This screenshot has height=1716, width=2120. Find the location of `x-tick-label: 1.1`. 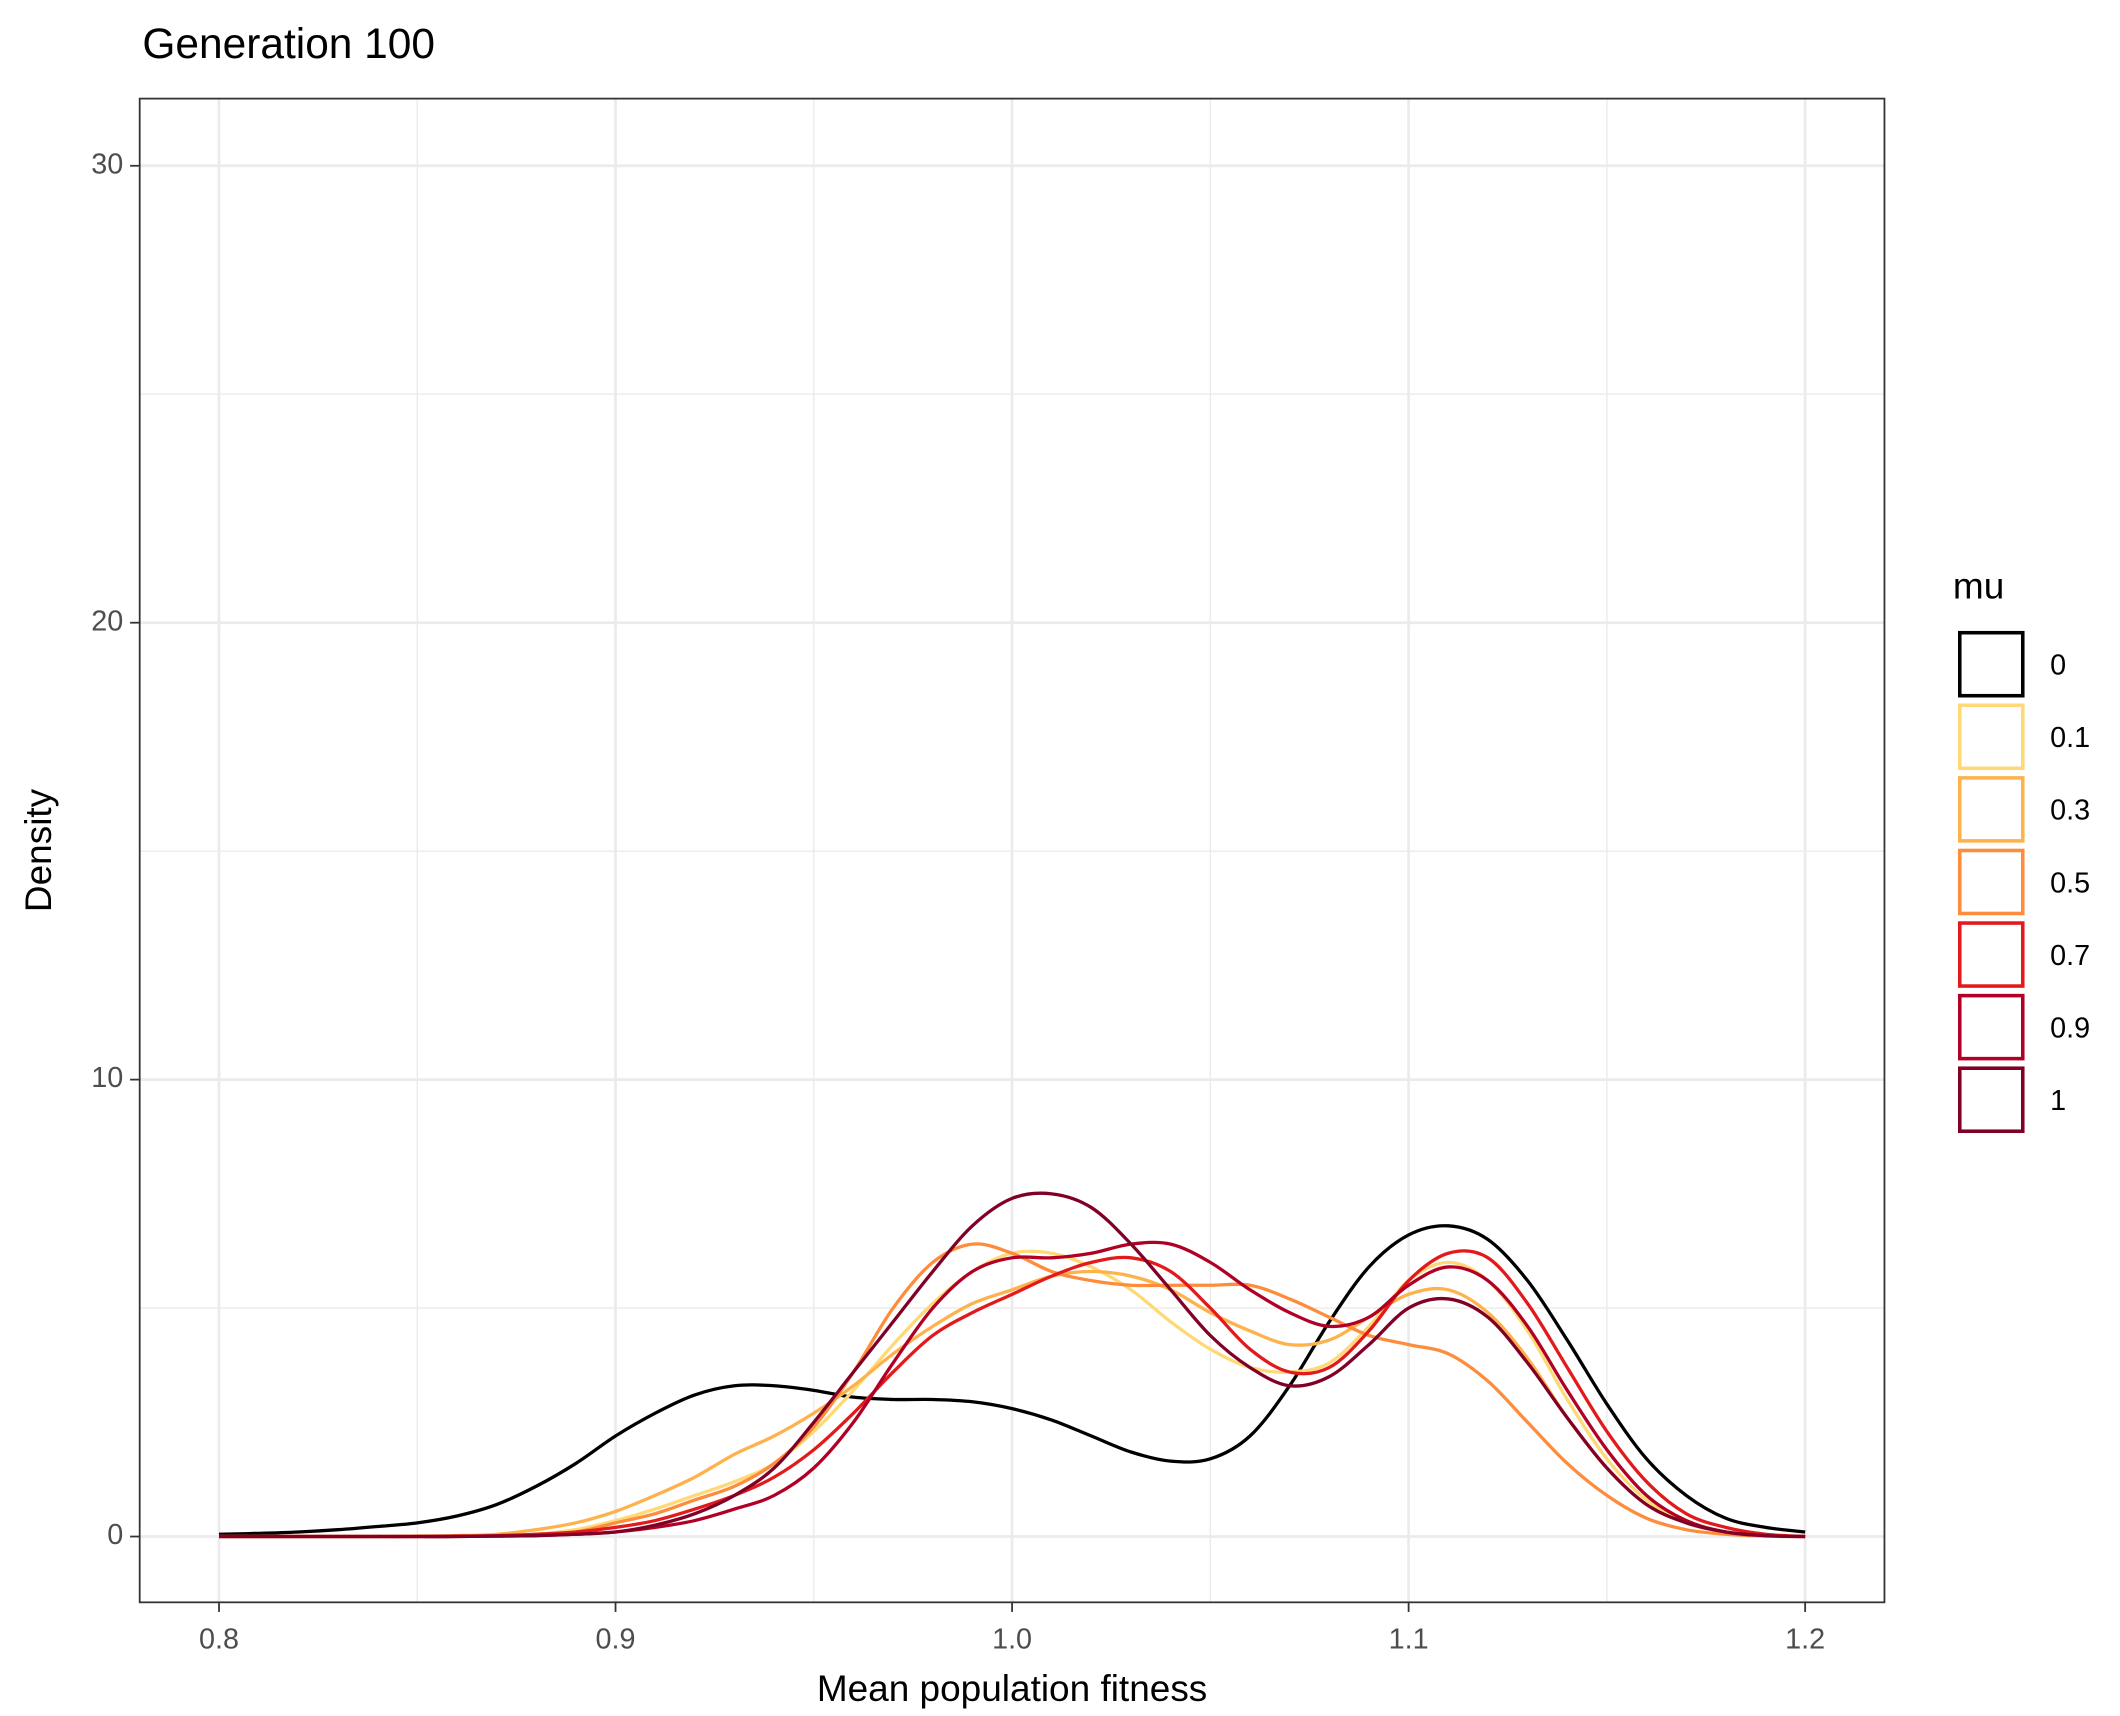

x-tick-label: 1.1 is located at coordinates (1409, 1639).